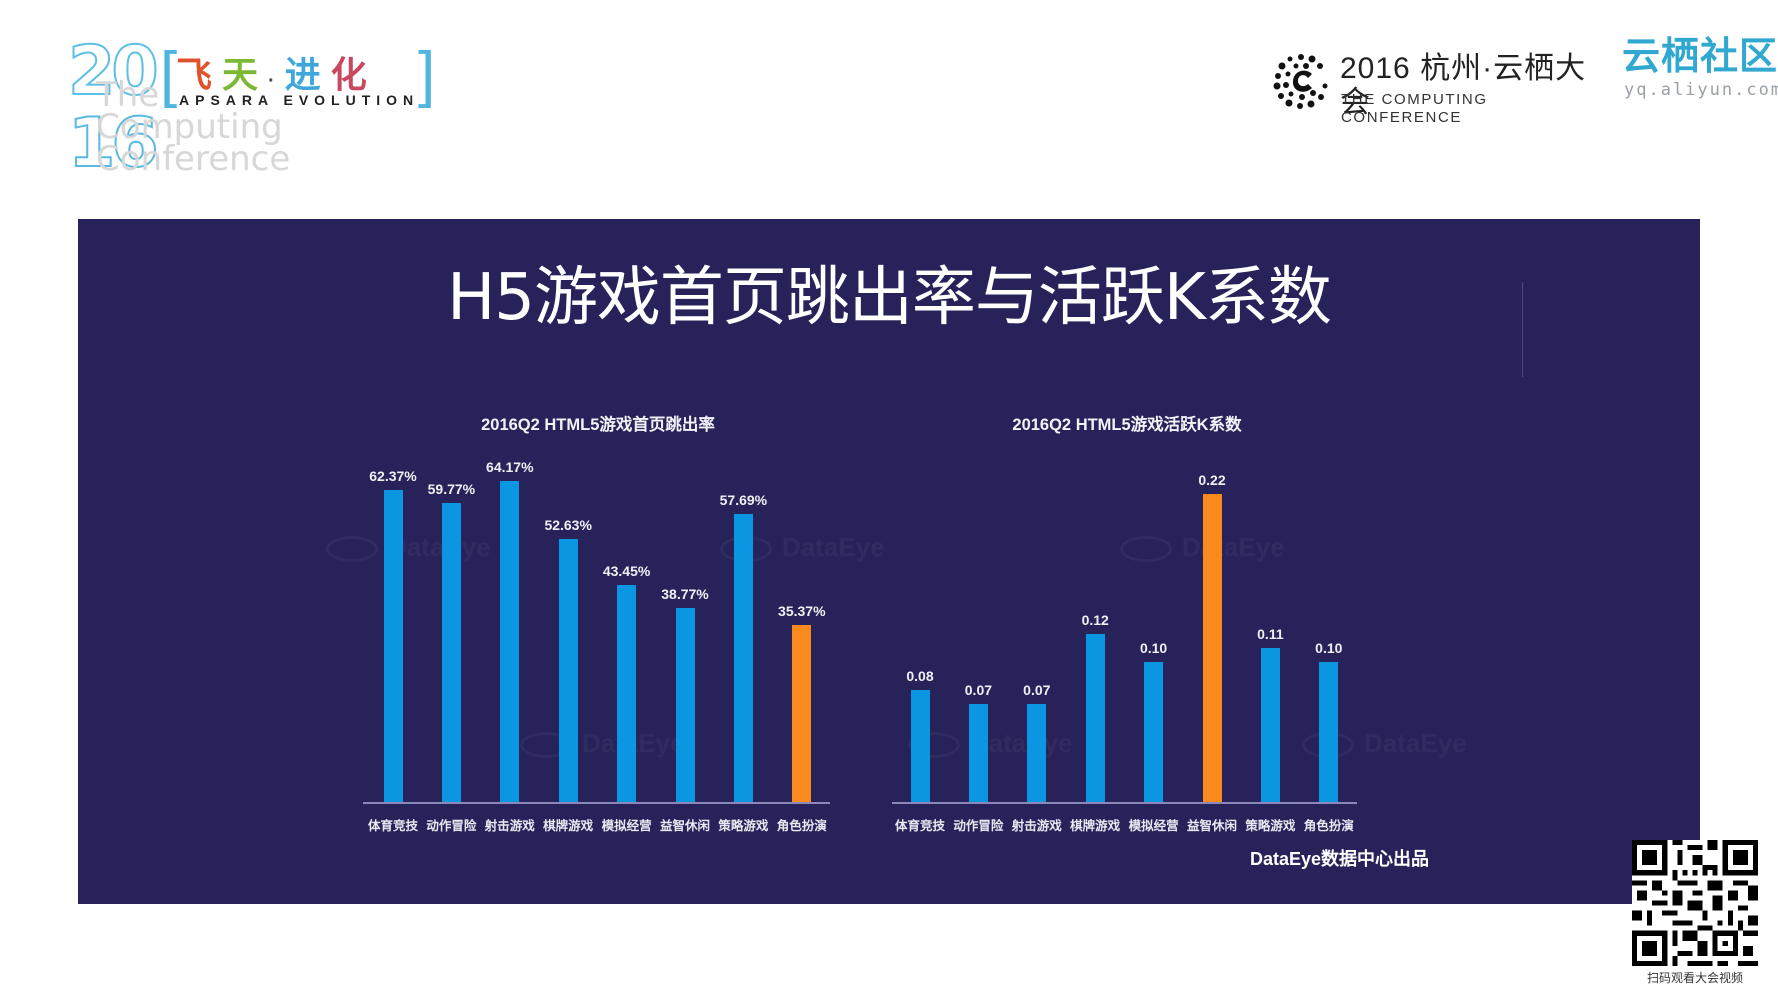 Image resolution: width=1778 pixels, height=1000 pixels. What do you see at coordinates (1124, 803) in the screenshot?
I see `x-axis-k-factor` at bounding box center [1124, 803].